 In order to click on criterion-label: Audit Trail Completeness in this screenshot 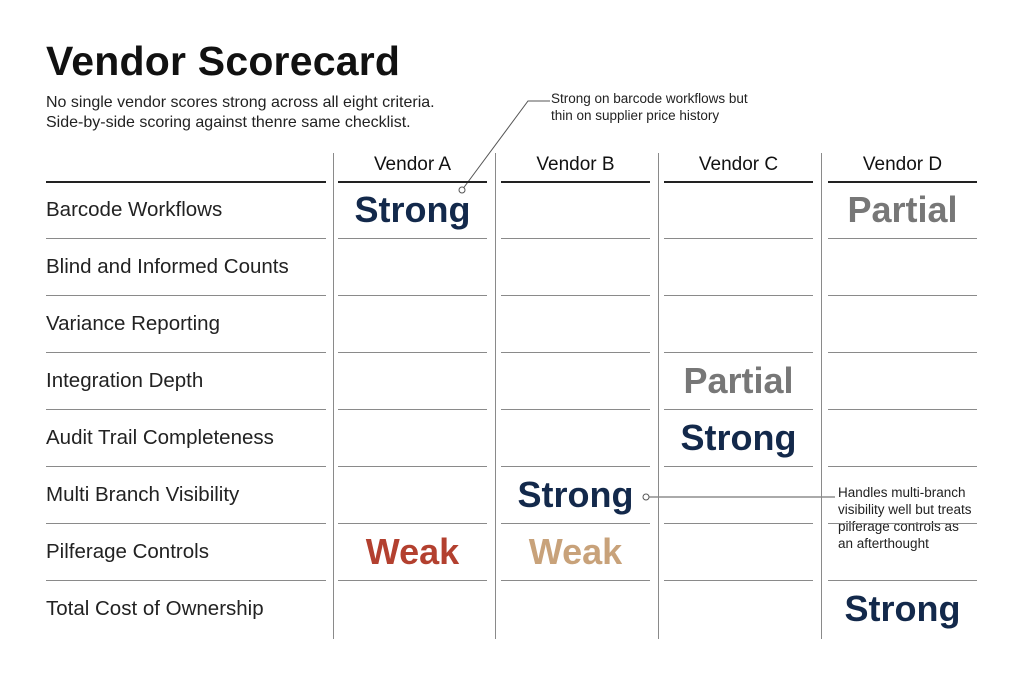, I will do `click(160, 437)`.